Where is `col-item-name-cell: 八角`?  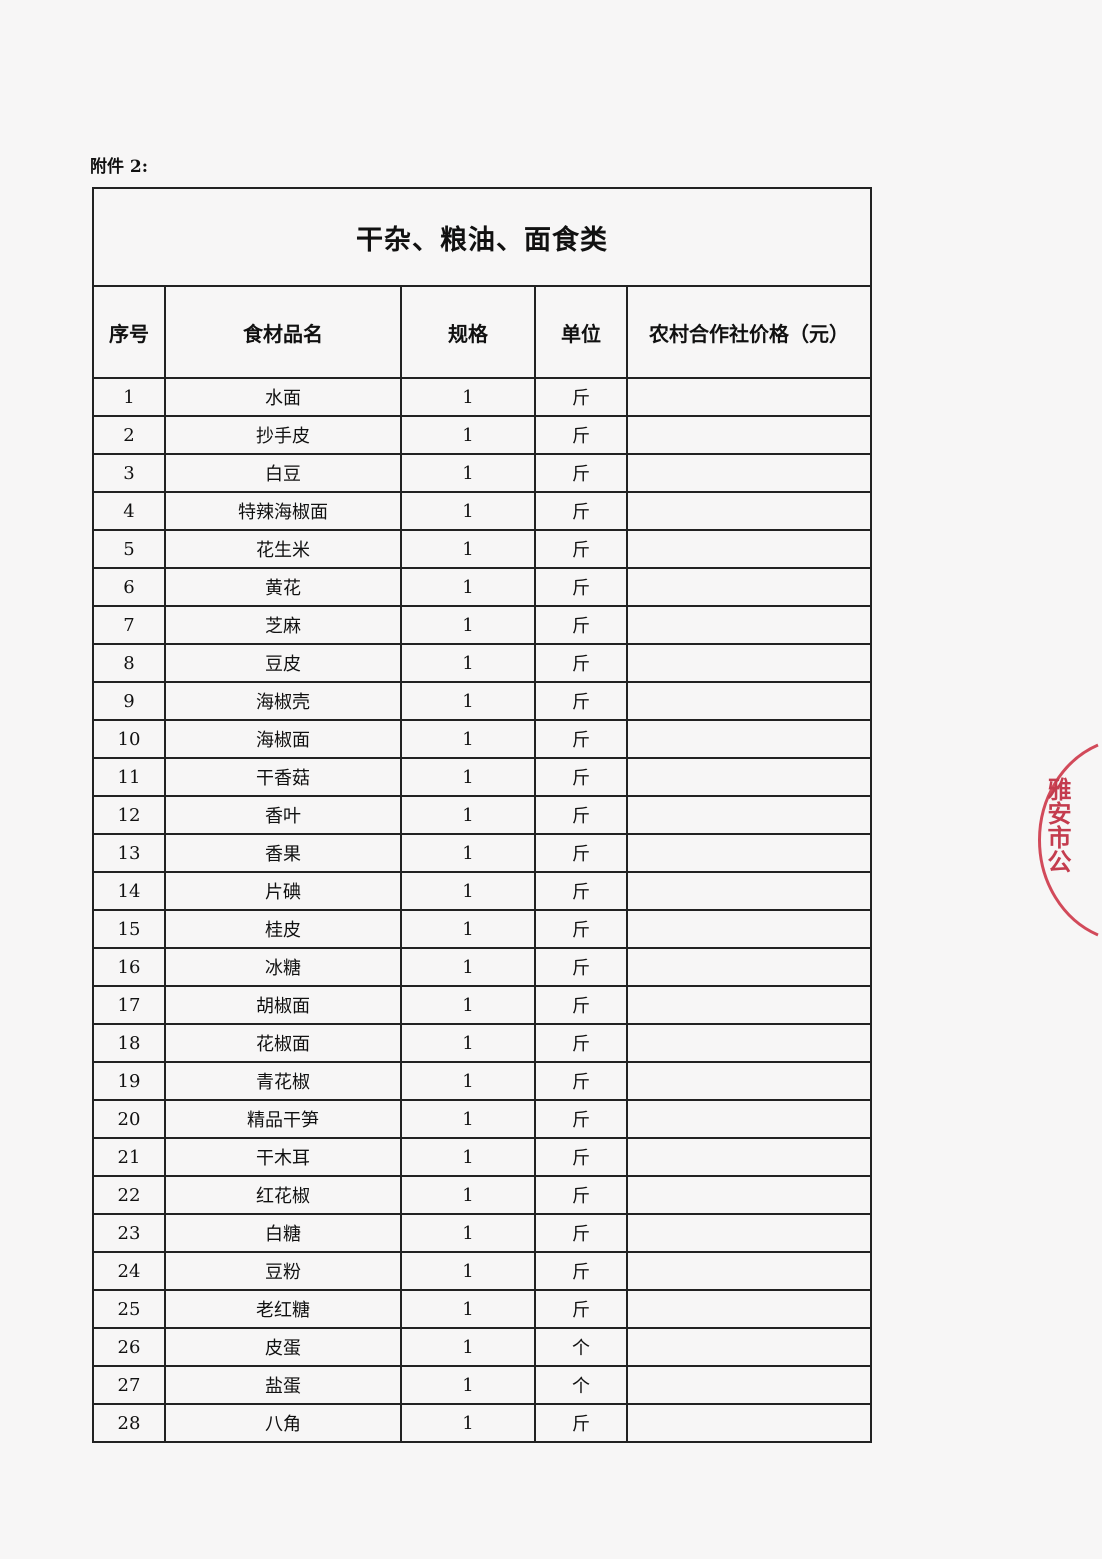
col-item-name-cell: 八角 is located at coordinates (283, 1423).